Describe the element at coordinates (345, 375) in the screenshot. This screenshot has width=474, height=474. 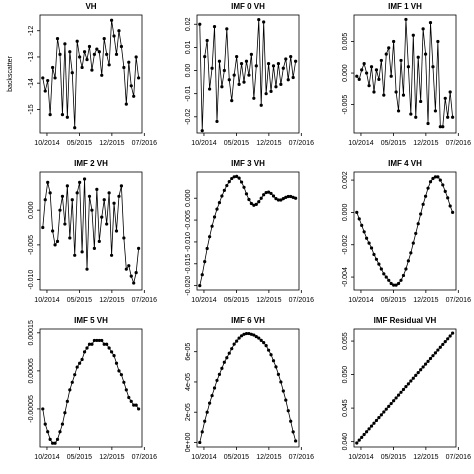
I see `y-tick-label: 0.050` at that location.